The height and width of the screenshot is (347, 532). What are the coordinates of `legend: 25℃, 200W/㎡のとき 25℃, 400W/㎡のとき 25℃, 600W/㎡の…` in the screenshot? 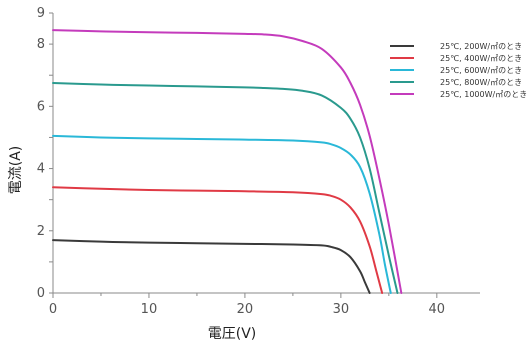 It's located at (458, 70).